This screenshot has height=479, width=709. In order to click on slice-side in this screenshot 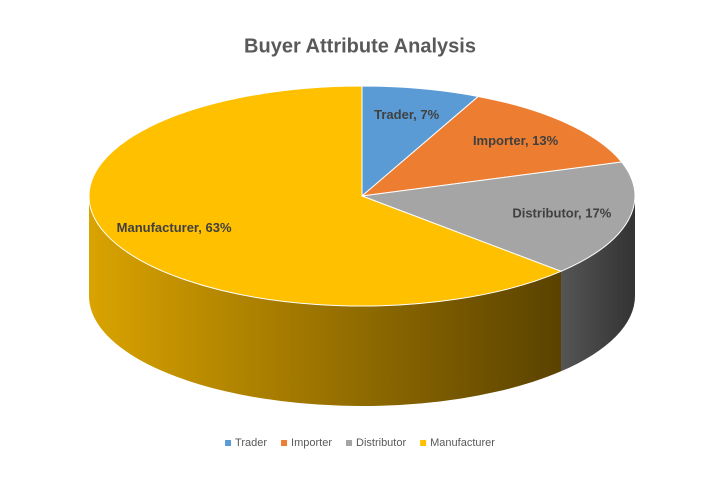, I will do `click(598, 284)`.